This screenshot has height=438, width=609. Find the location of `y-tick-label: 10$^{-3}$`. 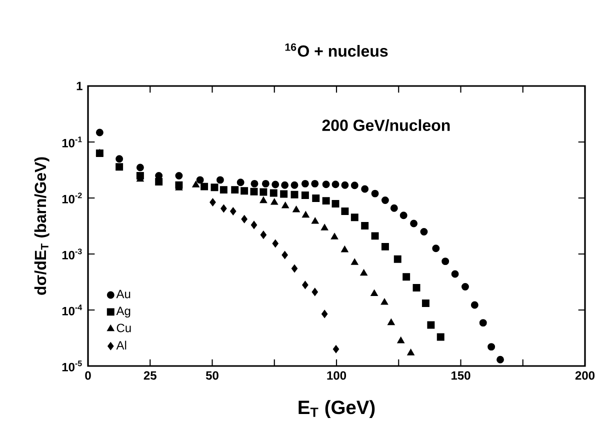

y-tick-label: 10$^{-3}$ is located at coordinates (72, 254).